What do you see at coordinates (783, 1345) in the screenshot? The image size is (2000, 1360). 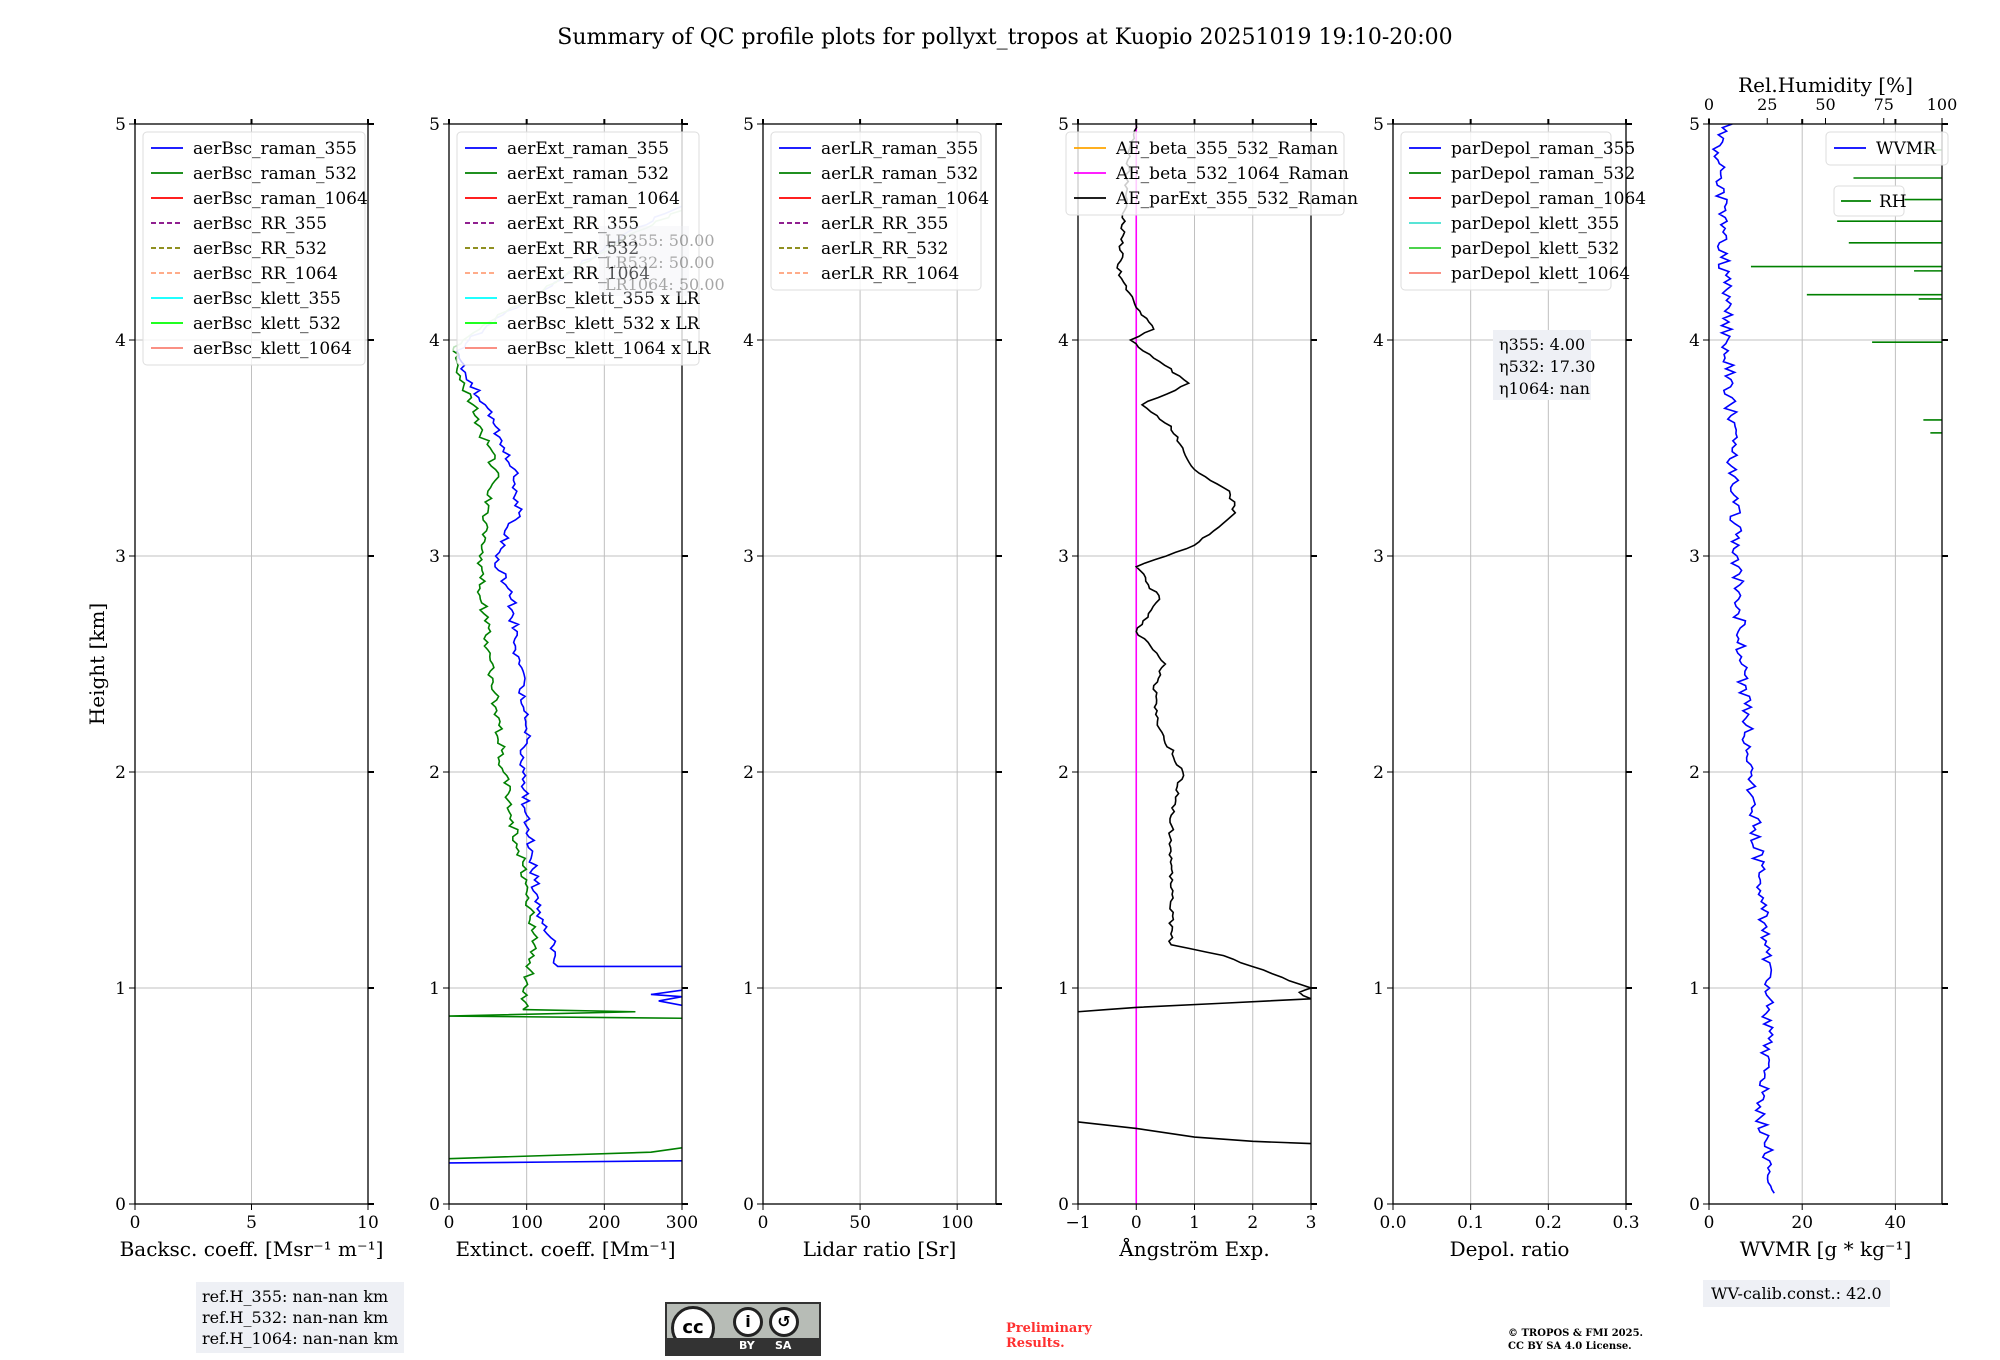 I see `cc-sa-label: SA` at bounding box center [783, 1345].